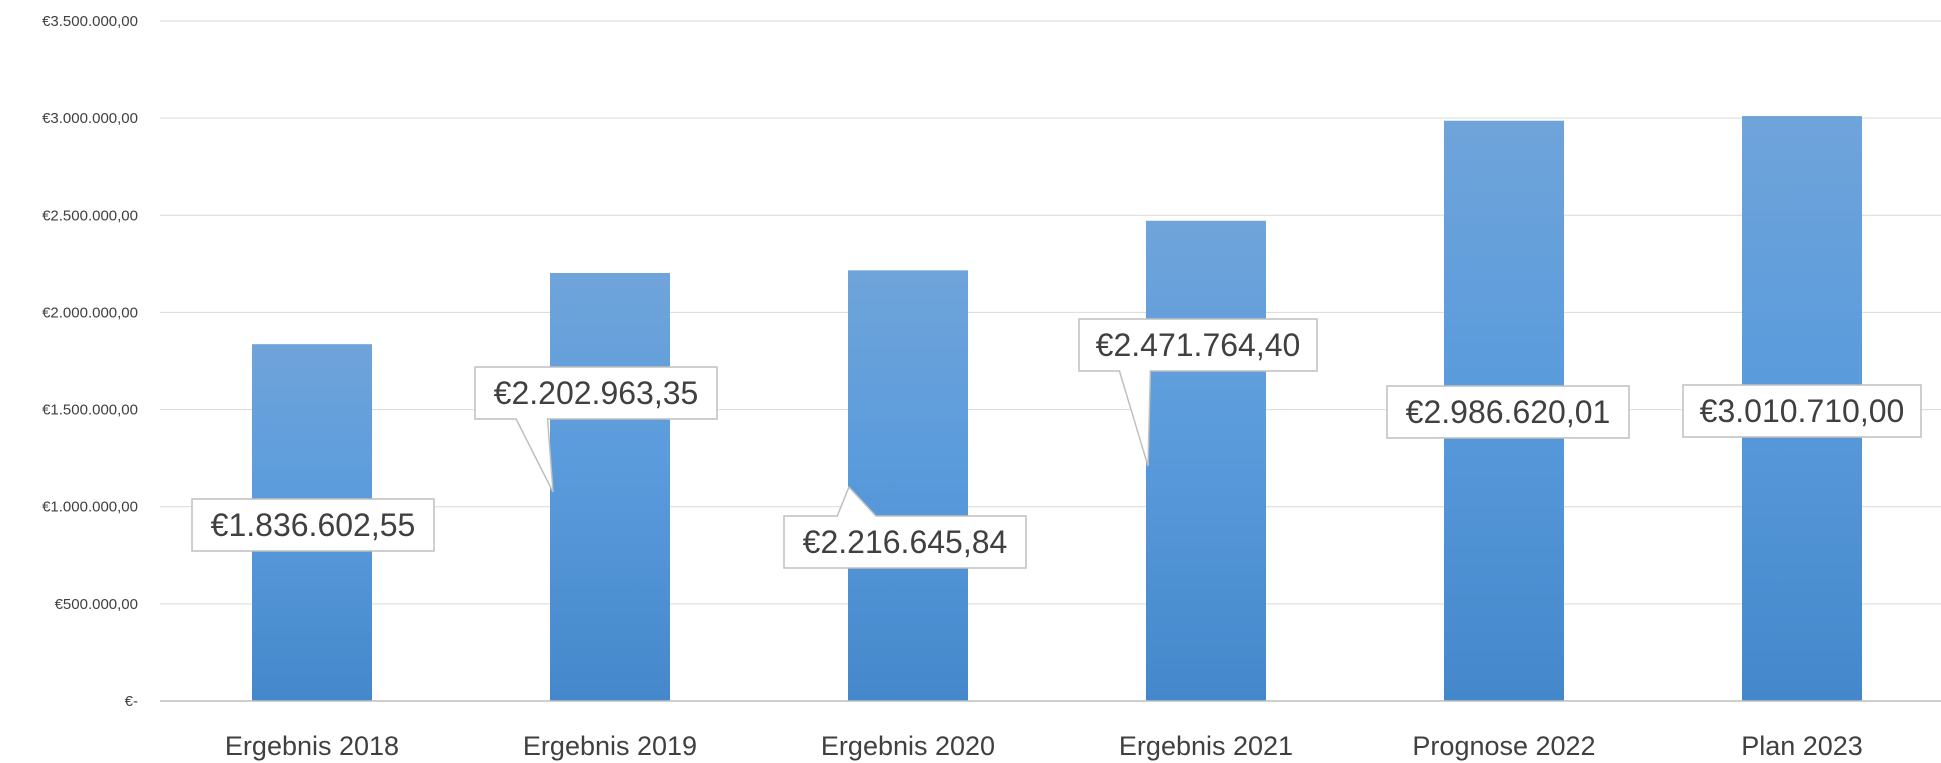  Describe the element at coordinates (90, 21) in the screenshot. I see `y-tick-label: €3.500.000,00` at that location.